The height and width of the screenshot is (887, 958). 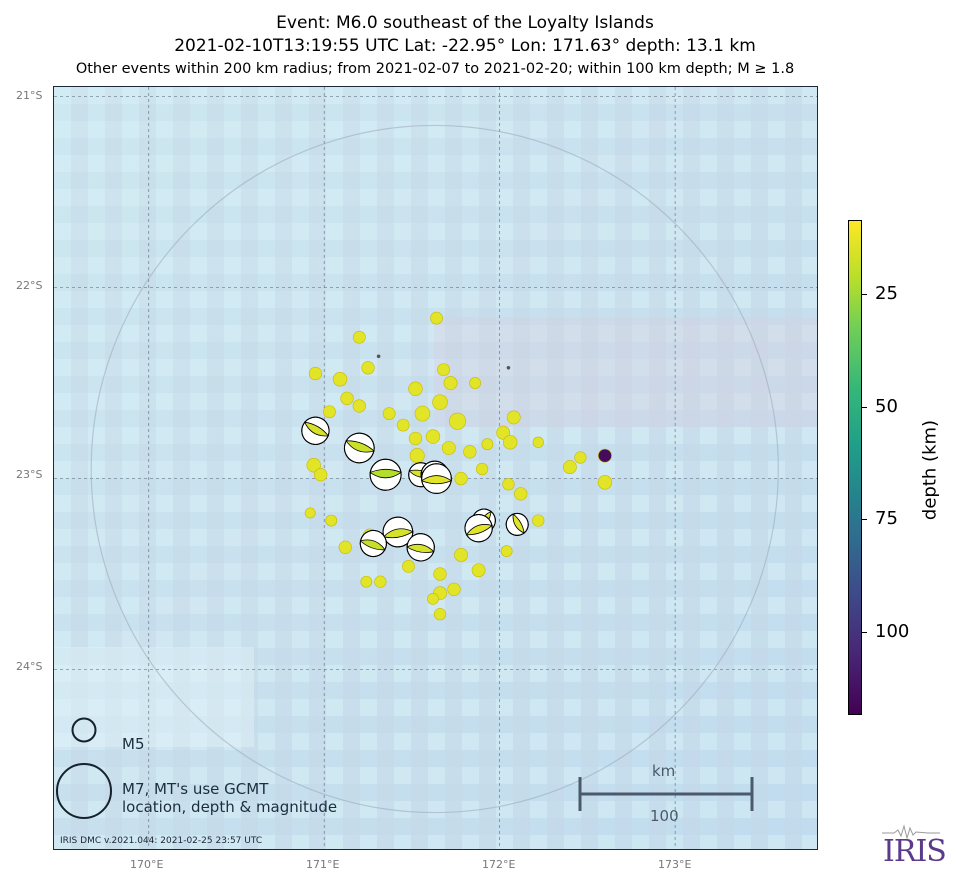 What do you see at coordinates (664, 771) in the screenshot?
I see `scale-unit: km` at bounding box center [664, 771].